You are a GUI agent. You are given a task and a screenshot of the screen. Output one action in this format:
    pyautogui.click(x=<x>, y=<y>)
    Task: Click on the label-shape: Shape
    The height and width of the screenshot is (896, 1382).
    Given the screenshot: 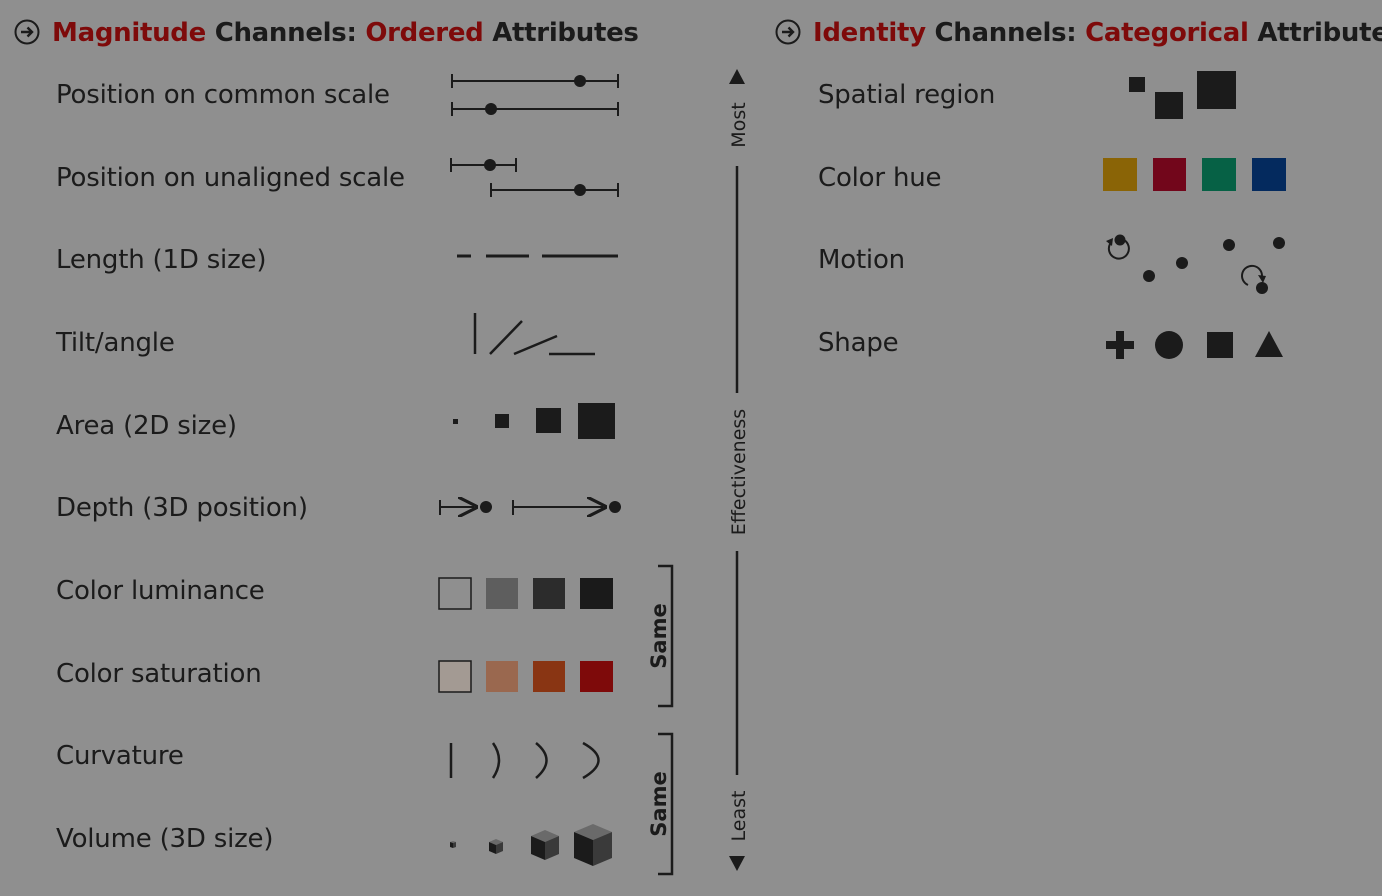 What is the action you would take?
    pyautogui.click(x=858, y=343)
    